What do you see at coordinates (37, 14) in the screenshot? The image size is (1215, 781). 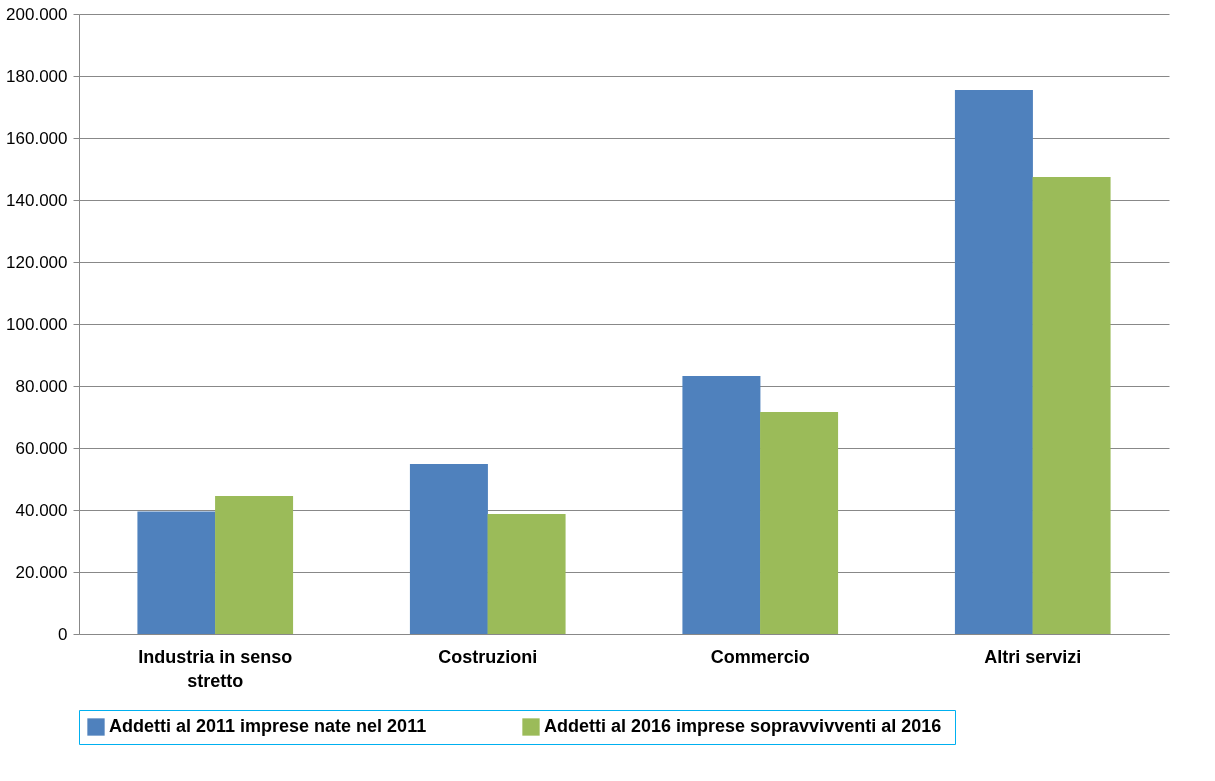 I see `y-tick-label: 200.000` at bounding box center [37, 14].